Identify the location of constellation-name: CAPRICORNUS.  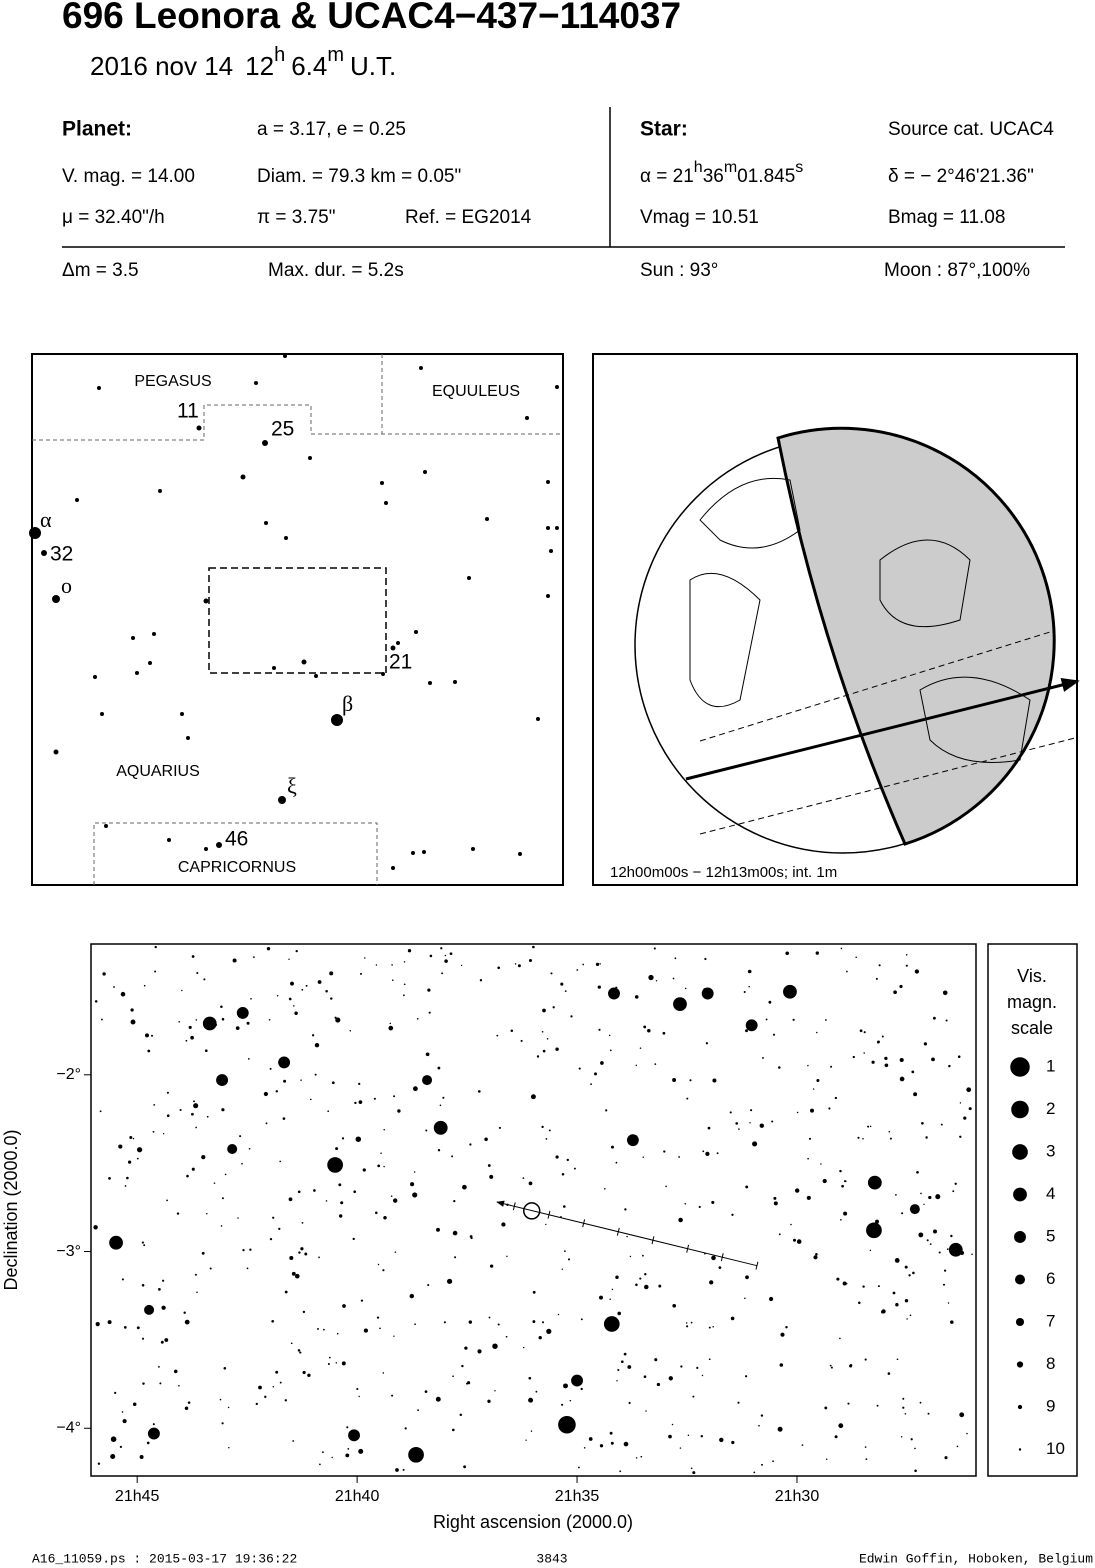
(237, 867).